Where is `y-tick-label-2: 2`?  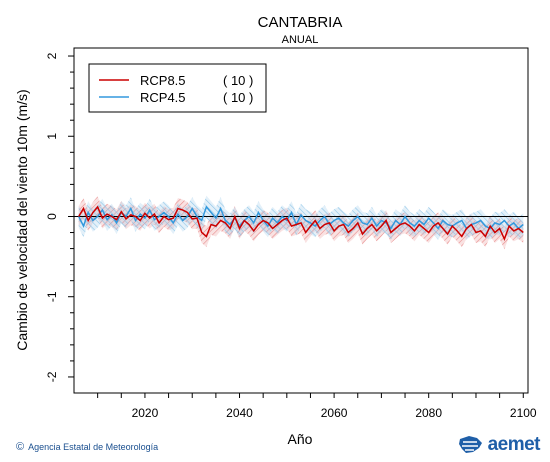
y-tick-label-2: 2 is located at coordinates (52, 55).